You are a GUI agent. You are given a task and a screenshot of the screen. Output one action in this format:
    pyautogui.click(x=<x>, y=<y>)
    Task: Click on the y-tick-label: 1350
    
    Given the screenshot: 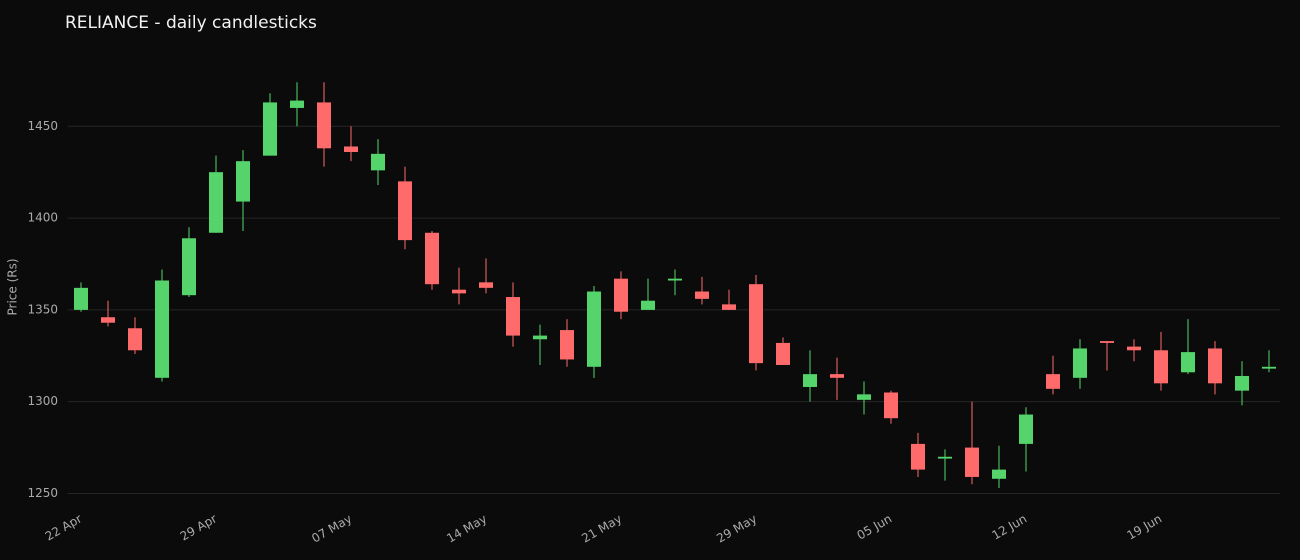 What is the action you would take?
    pyautogui.click(x=42, y=309)
    